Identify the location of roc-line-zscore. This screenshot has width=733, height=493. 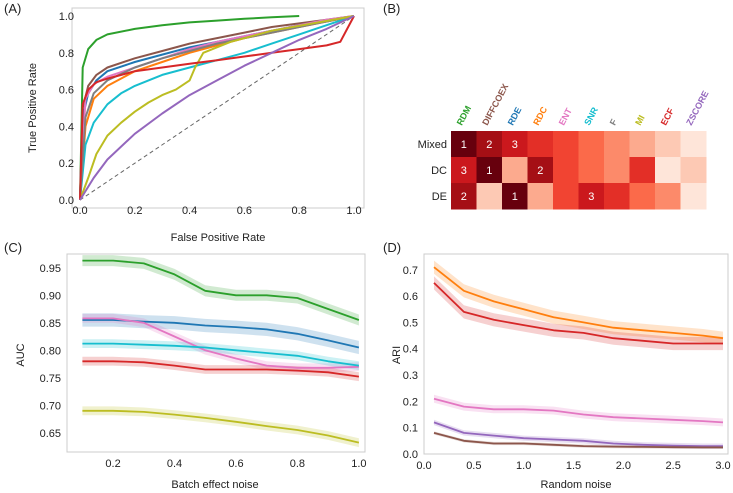
(217, 108).